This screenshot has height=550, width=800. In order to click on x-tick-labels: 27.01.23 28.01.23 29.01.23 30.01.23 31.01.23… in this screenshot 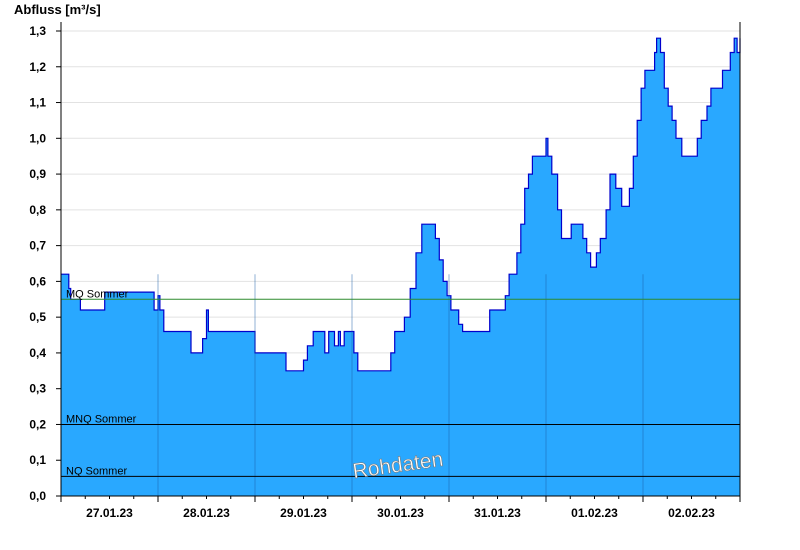, I will do `click(400, 508)`.